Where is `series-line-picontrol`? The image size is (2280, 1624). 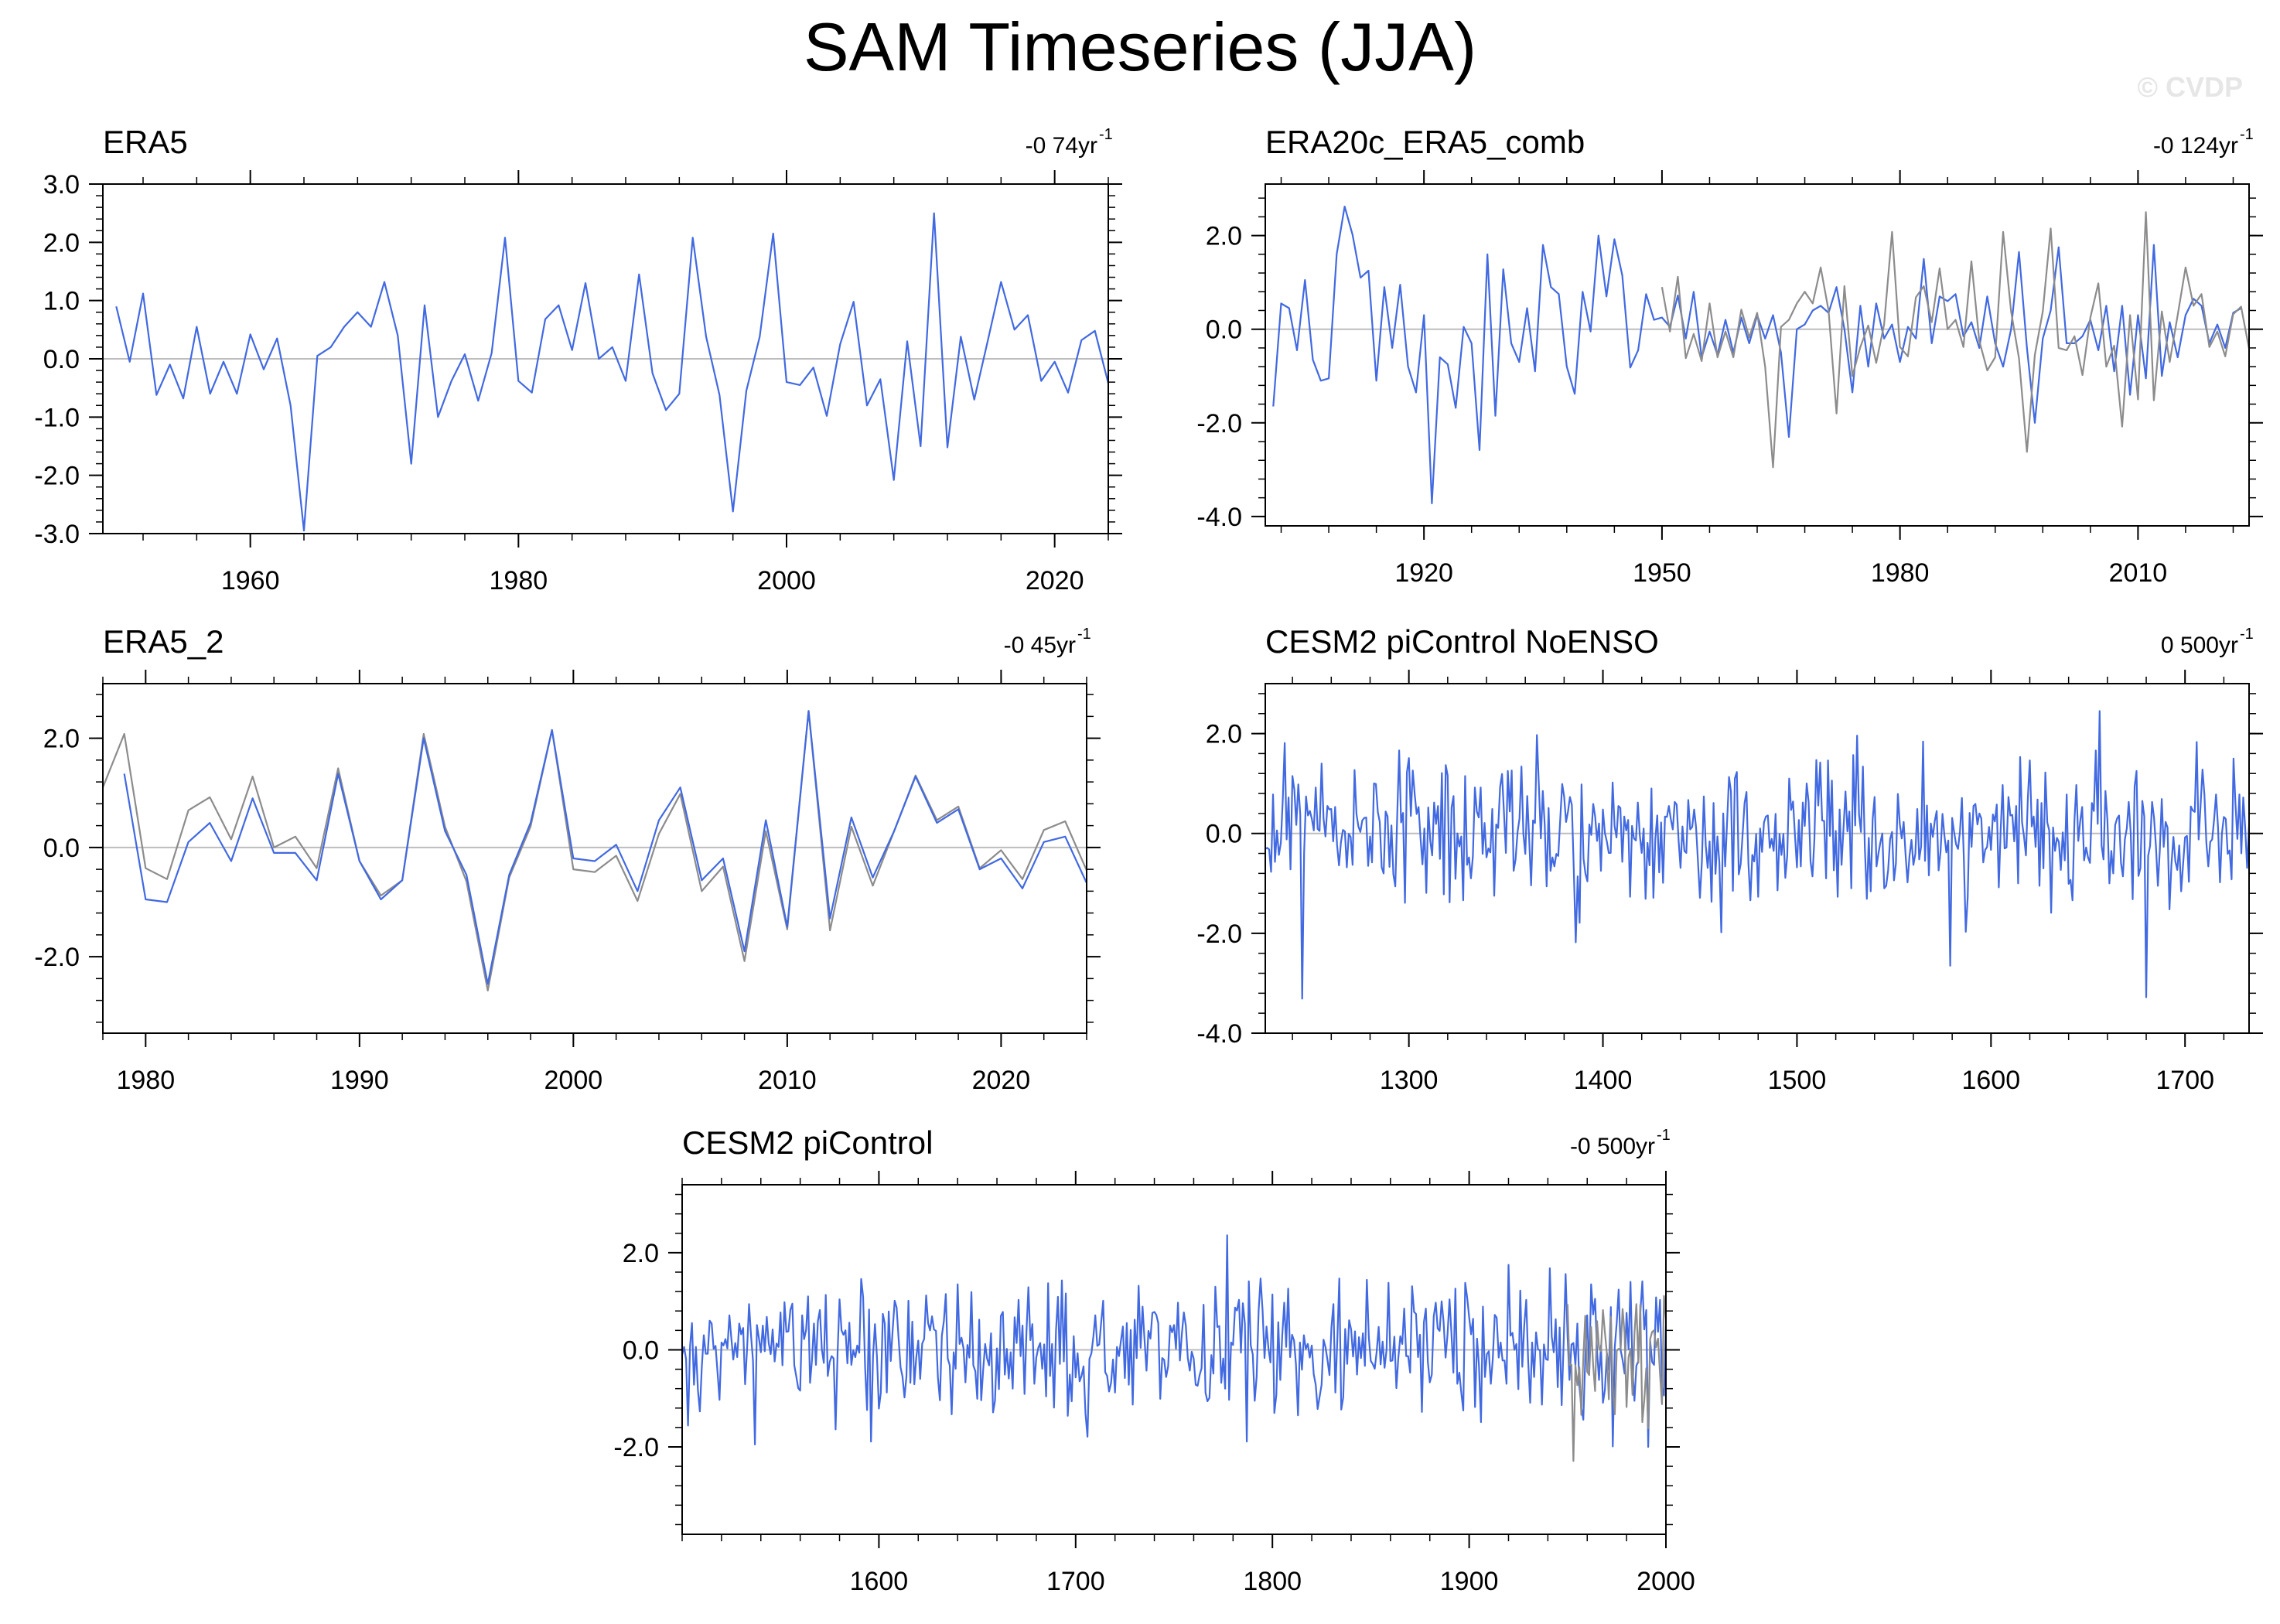 series-line-picontrol is located at coordinates (1174, 1341).